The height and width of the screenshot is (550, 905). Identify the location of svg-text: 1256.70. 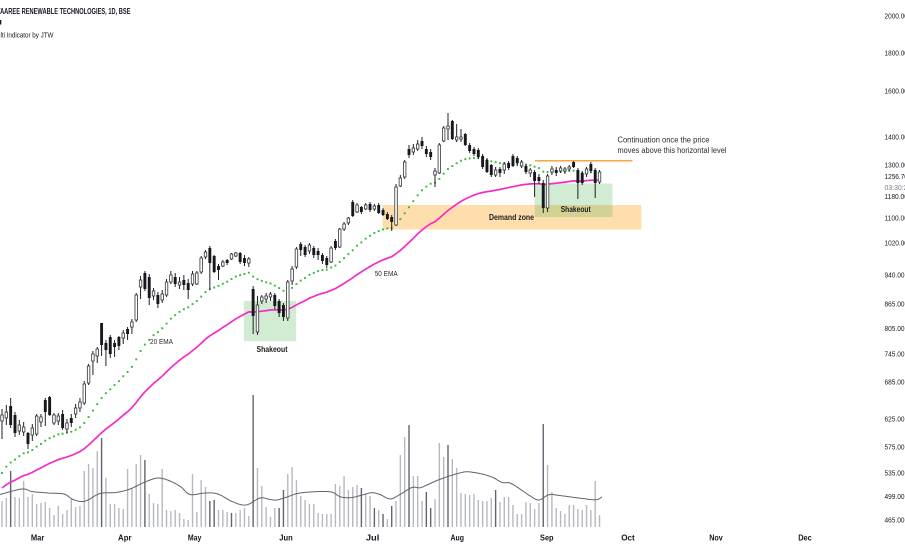
(895, 176).